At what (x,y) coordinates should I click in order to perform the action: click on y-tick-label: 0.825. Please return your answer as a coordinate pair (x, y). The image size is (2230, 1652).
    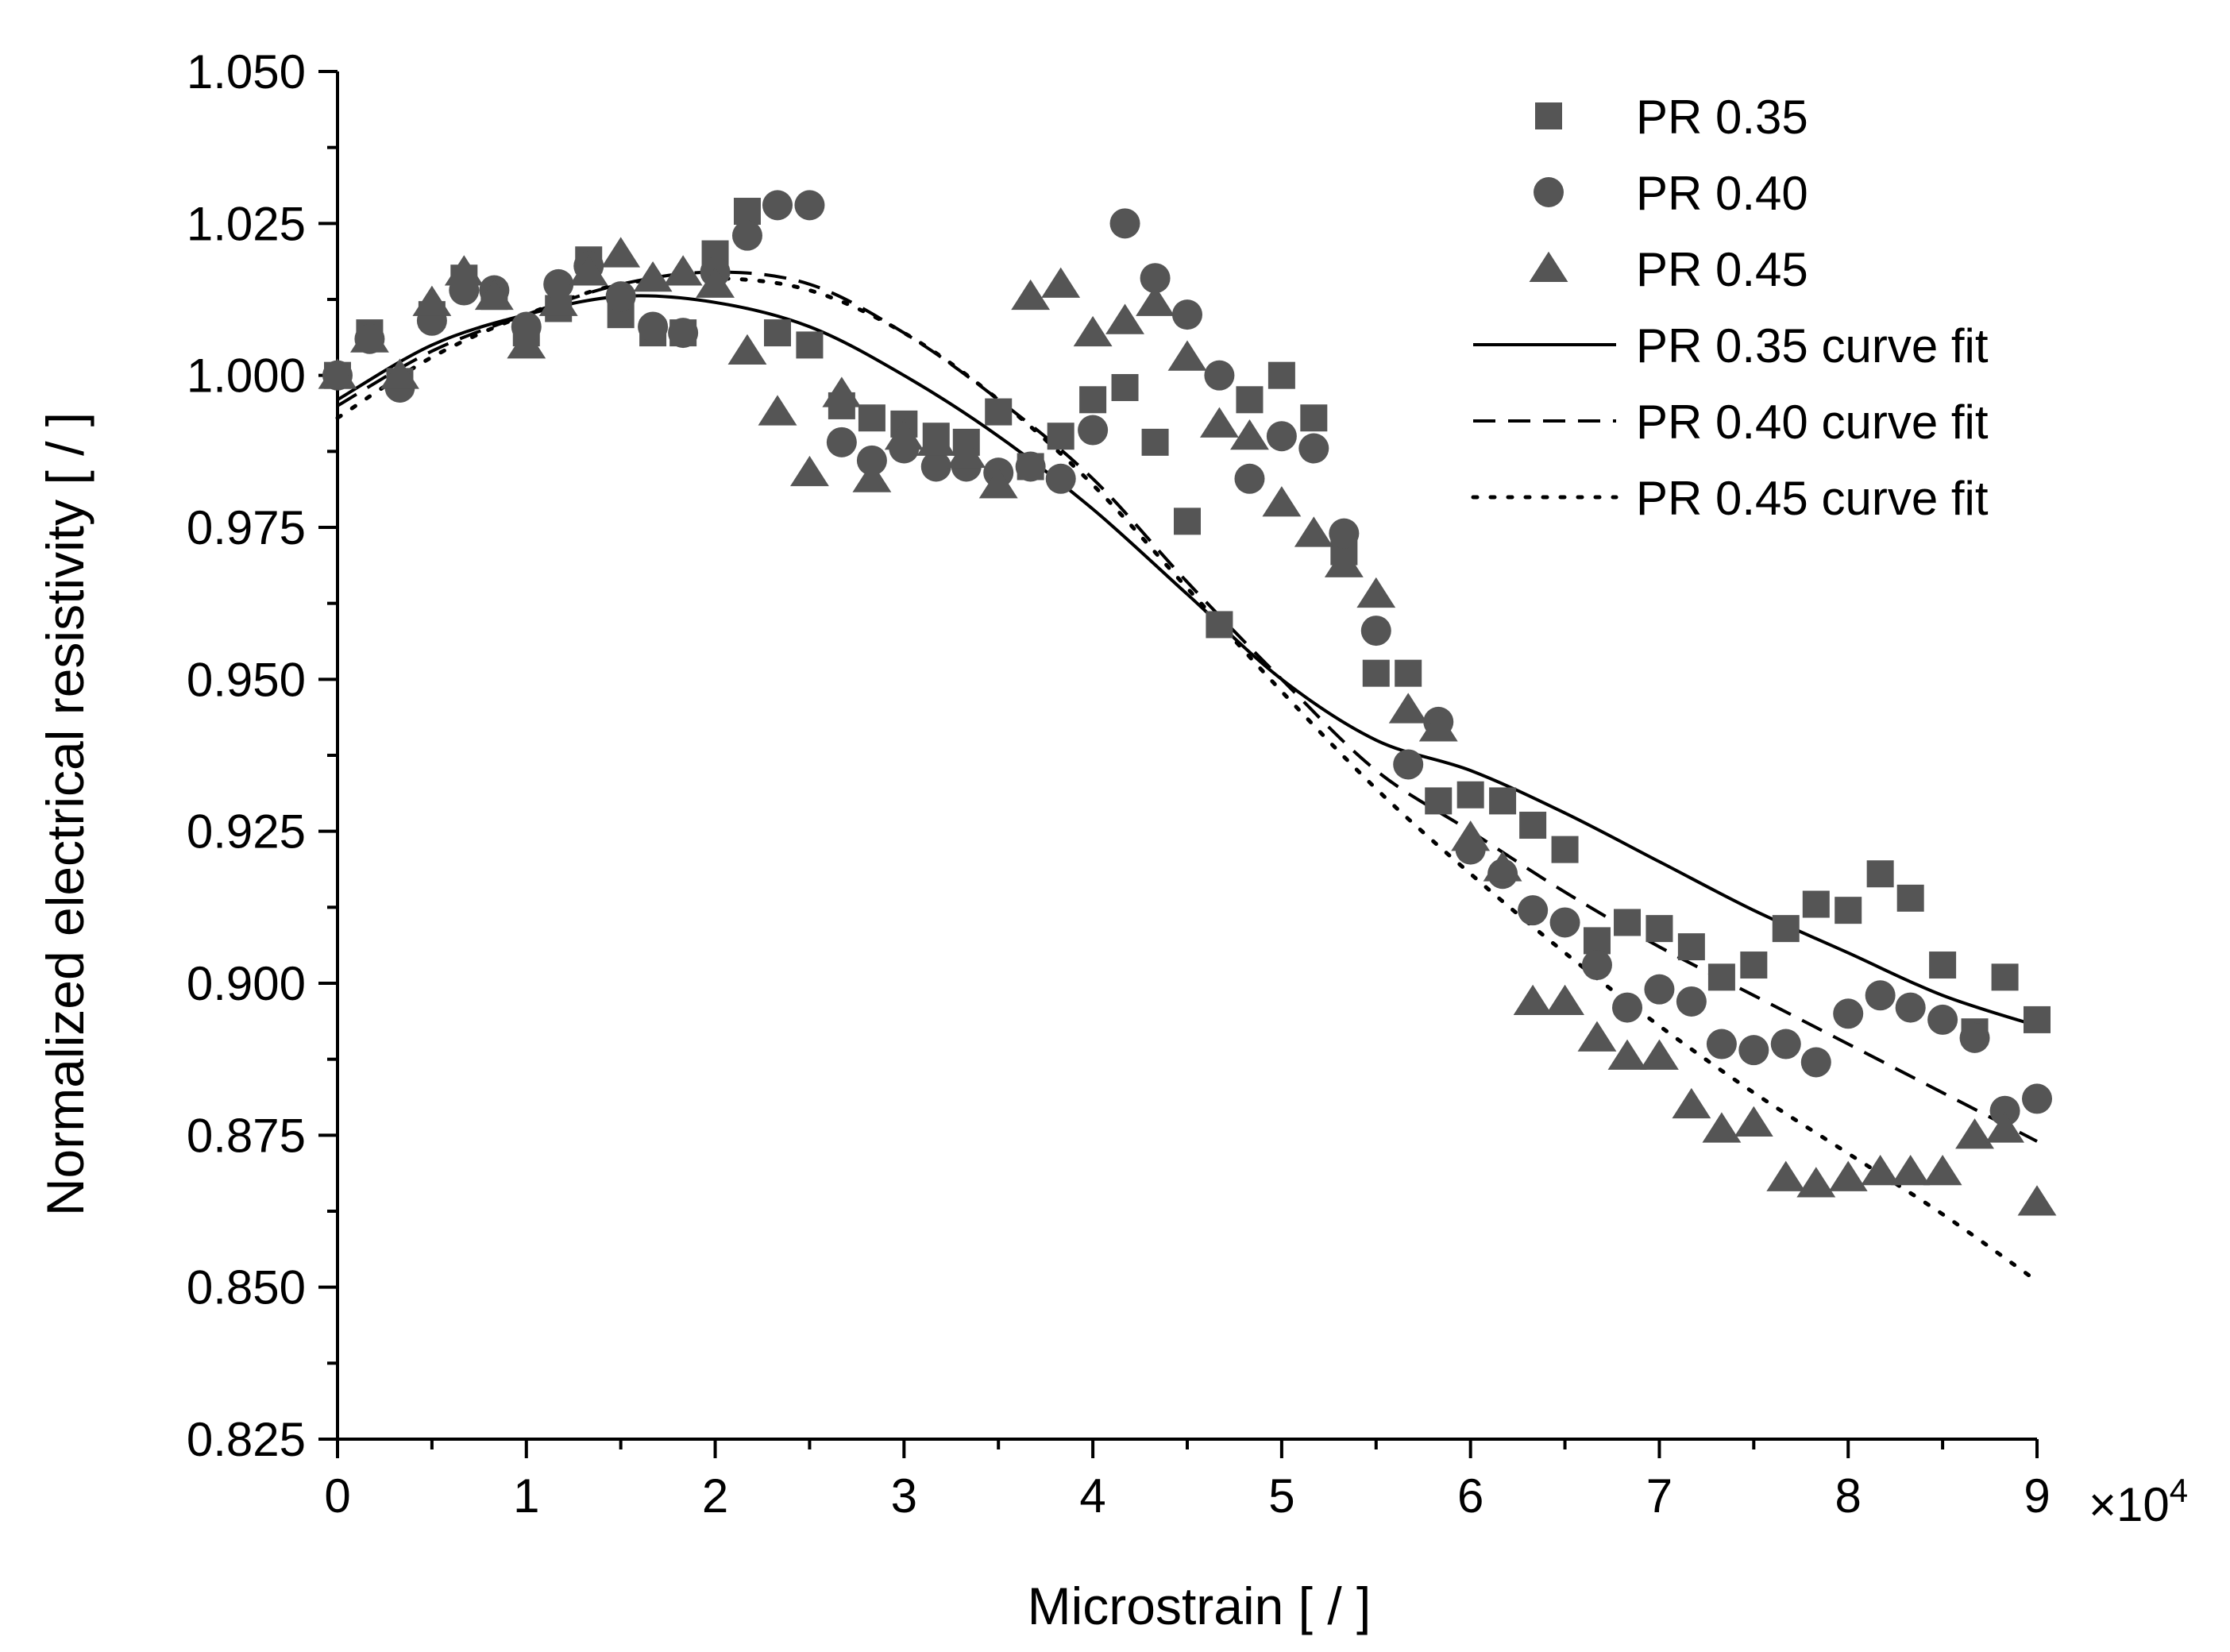
    Looking at the image, I should click on (246, 1439).